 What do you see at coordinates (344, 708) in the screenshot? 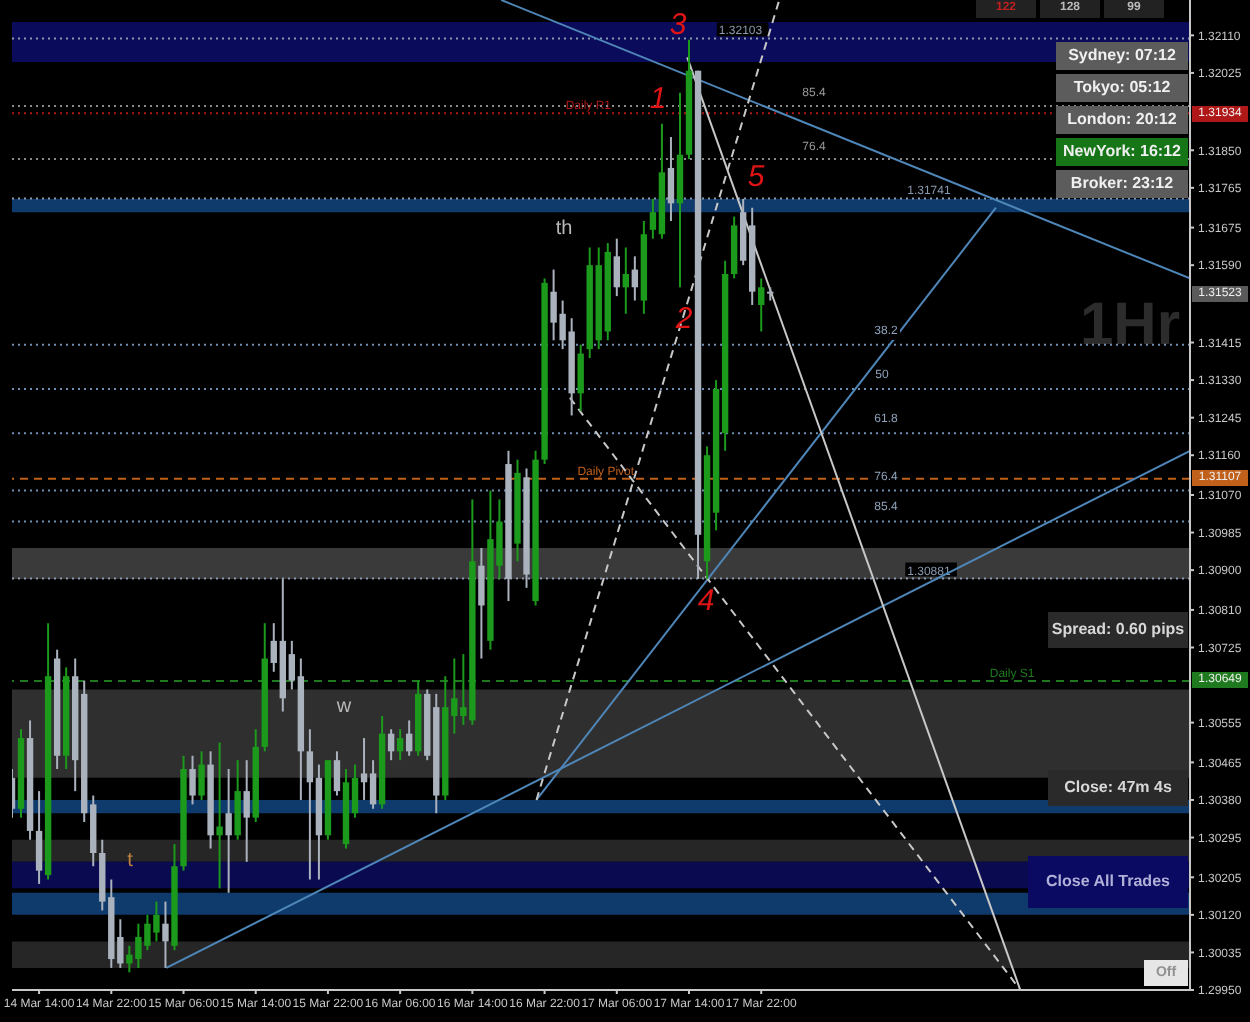
I see `annotation: w` at bounding box center [344, 708].